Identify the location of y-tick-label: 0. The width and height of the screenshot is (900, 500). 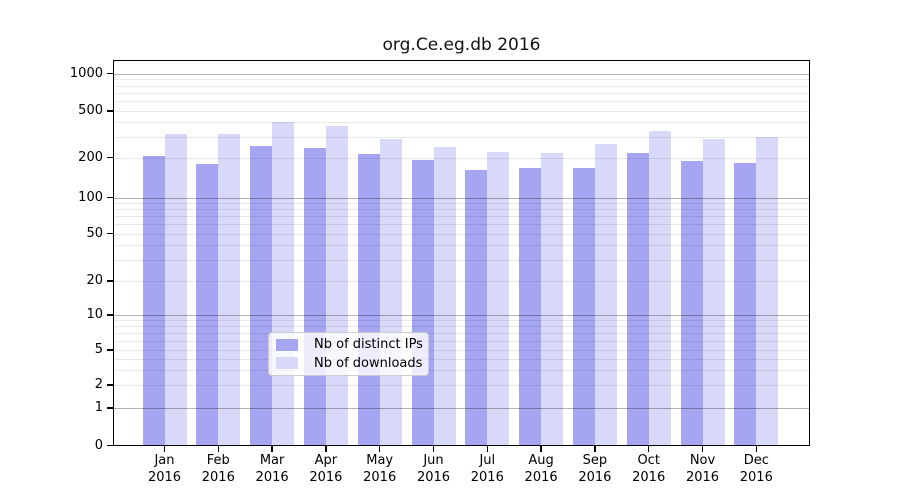
(98, 445).